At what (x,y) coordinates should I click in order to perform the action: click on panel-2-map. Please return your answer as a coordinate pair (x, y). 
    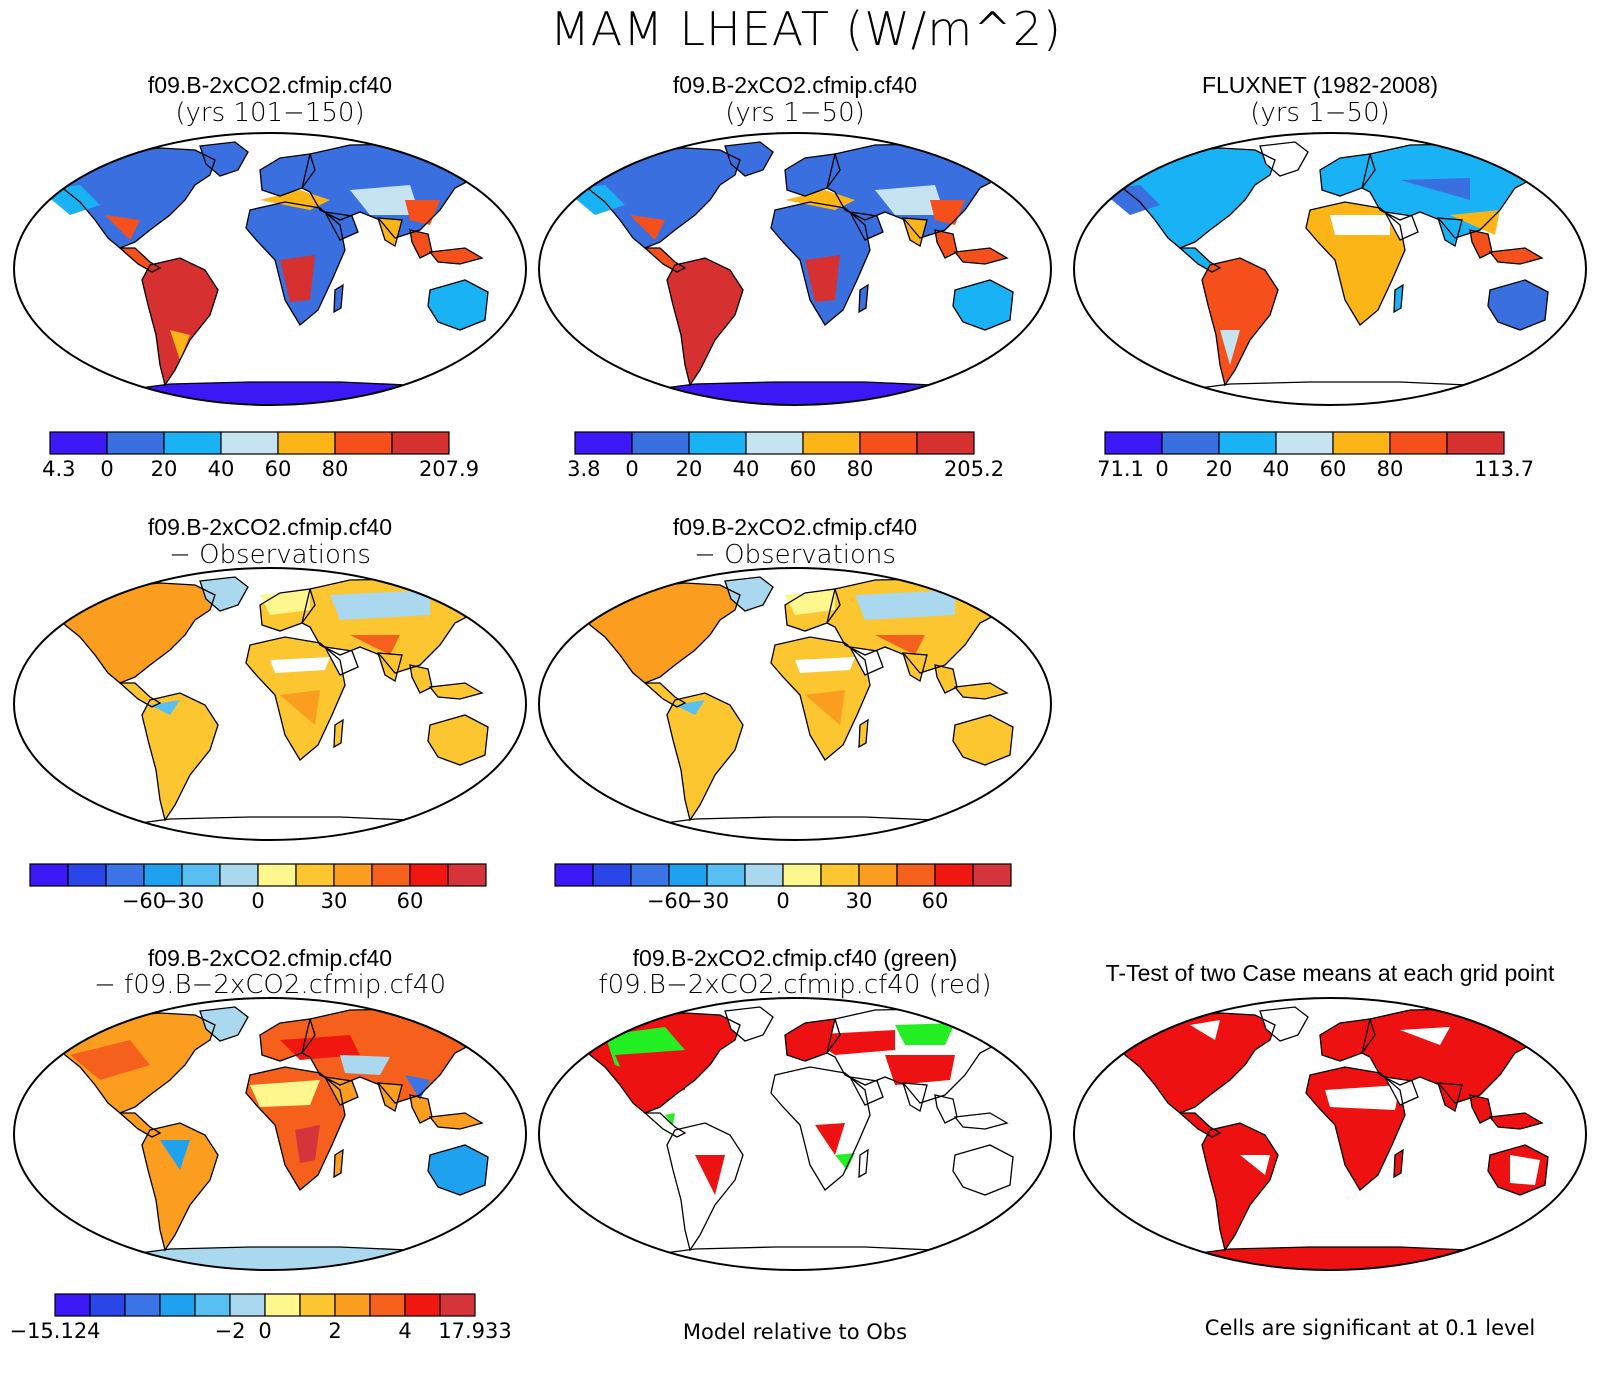
    Looking at the image, I should click on (795, 269).